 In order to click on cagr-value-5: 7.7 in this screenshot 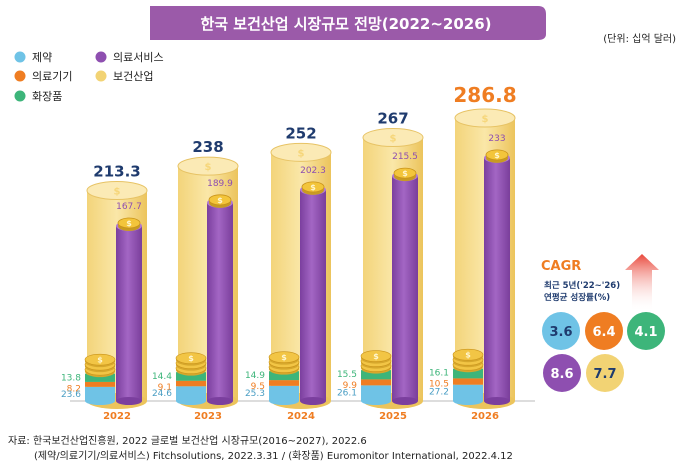, I will do `click(604, 374)`.